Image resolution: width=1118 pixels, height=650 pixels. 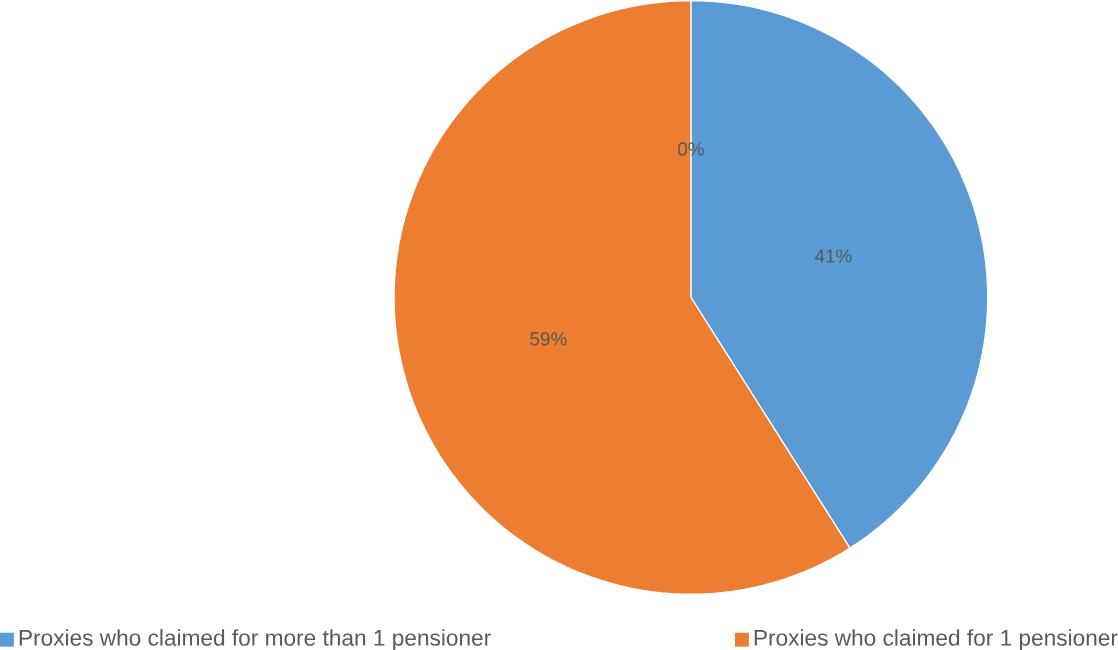 I want to click on legend-label: Proxies who claimed for more than 1 pensioner, so click(x=255, y=639).